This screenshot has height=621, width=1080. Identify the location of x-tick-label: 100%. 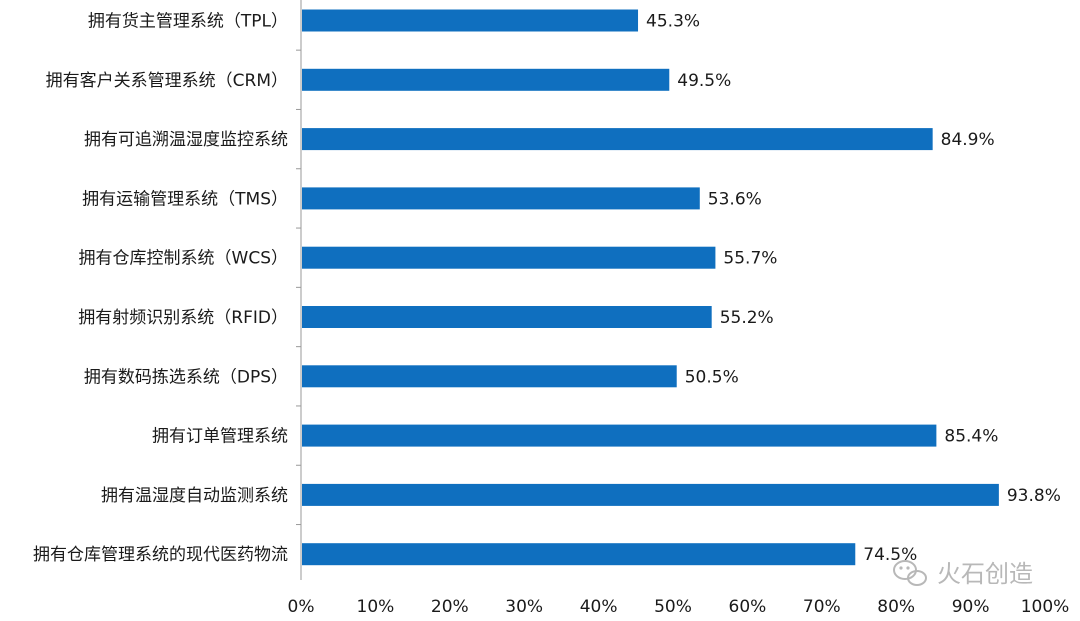
(1045, 607).